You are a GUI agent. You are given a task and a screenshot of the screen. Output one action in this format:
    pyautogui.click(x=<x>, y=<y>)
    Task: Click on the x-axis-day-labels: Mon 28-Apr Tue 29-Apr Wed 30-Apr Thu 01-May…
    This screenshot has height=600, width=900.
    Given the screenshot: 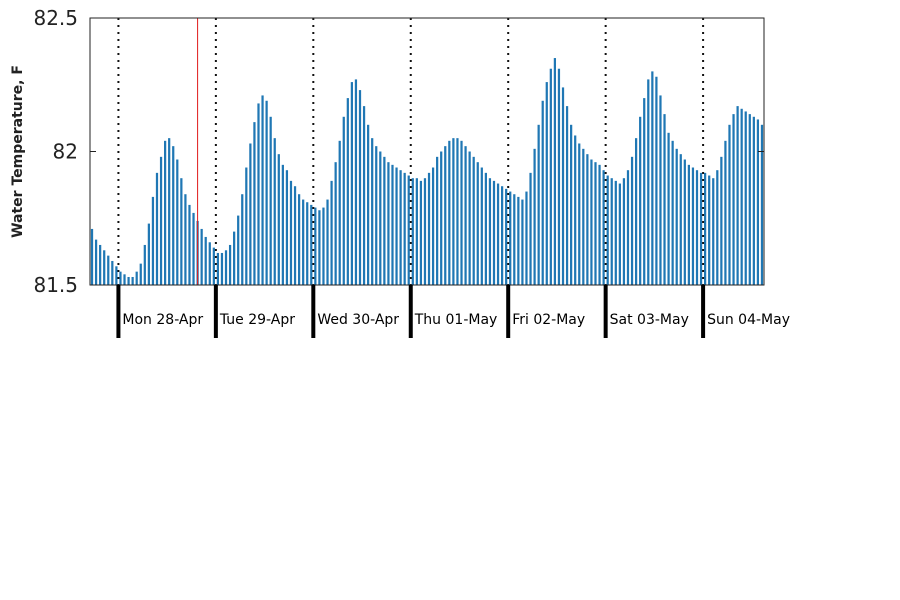 What is the action you would take?
    pyautogui.click(x=453, y=311)
    